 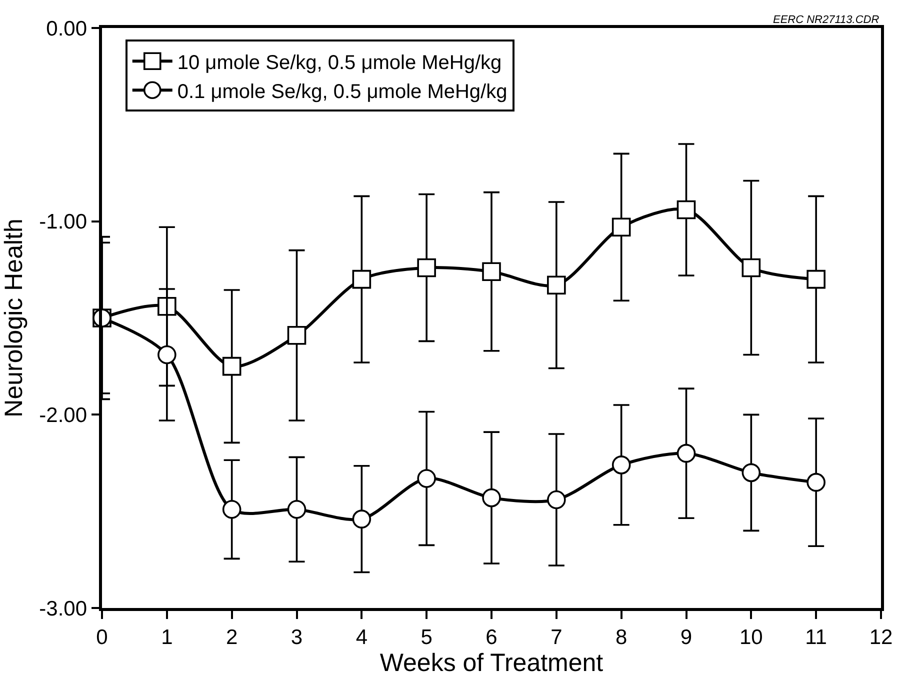 What do you see at coordinates (167, 637) in the screenshot?
I see `x-tick-label: 1` at bounding box center [167, 637].